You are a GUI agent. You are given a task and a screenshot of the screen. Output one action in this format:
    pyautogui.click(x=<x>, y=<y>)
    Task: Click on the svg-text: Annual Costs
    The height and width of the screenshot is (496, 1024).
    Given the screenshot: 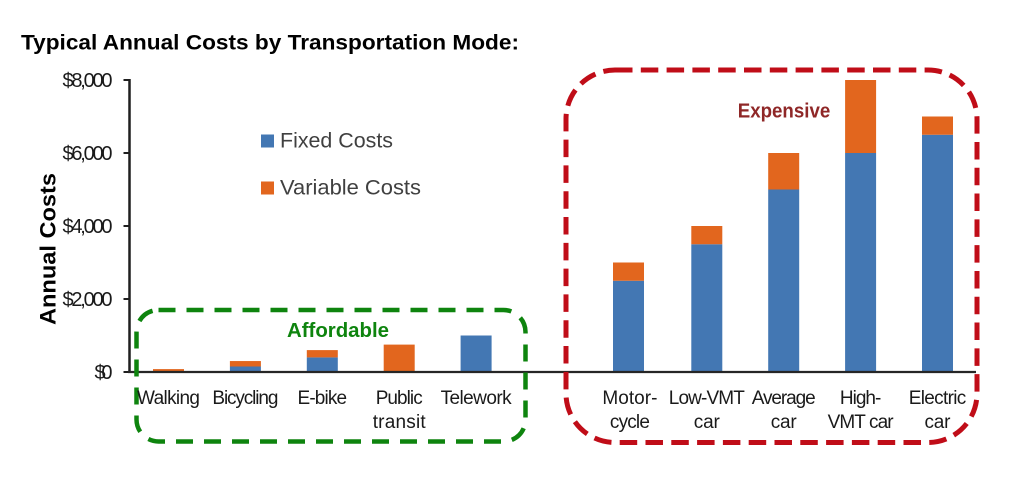 What is the action you would take?
    pyautogui.click(x=48, y=249)
    